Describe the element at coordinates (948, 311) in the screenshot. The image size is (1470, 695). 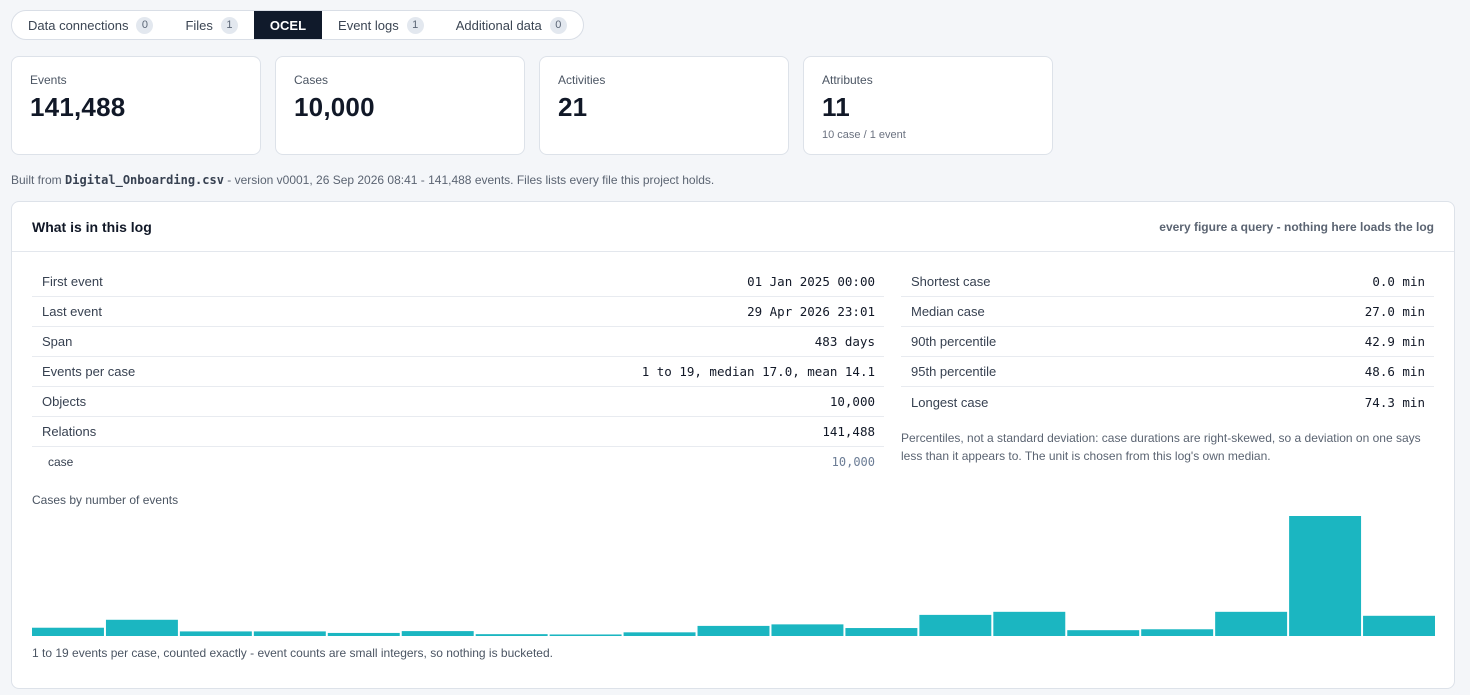
I see `stat-row-label: Median case` at that location.